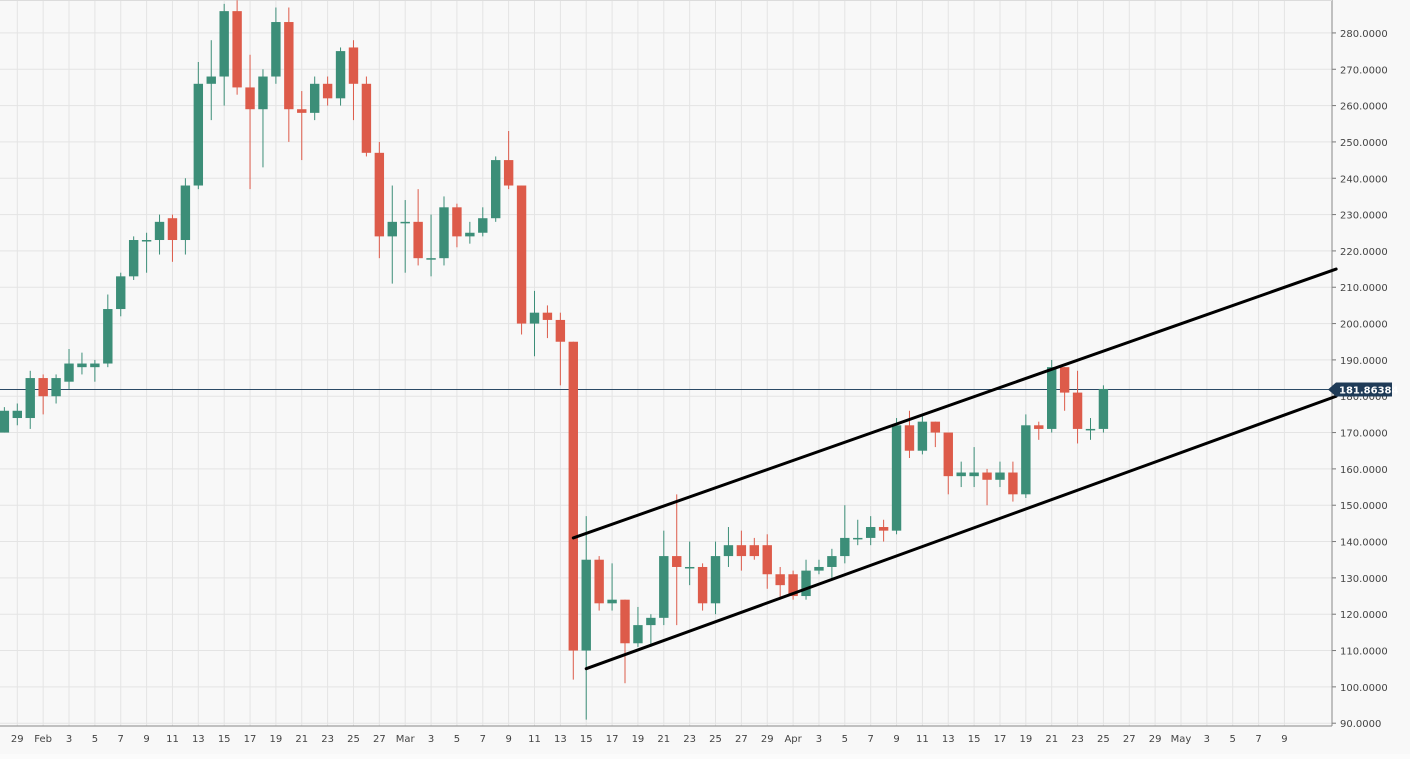 The height and width of the screenshot is (759, 1410). Describe the element at coordinates (43, 739) in the screenshot. I see `x-tick-label: Feb` at that location.